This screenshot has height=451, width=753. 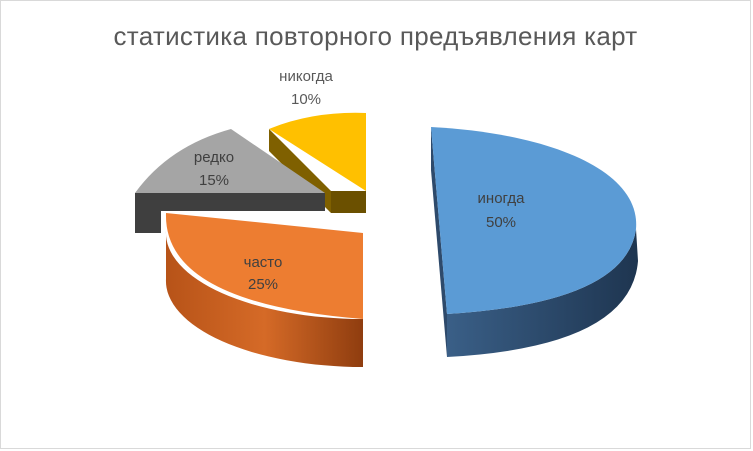 What do you see at coordinates (348, 202) in the screenshot?
I see `slice-nikogda-wall-inner` at bounding box center [348, 202].